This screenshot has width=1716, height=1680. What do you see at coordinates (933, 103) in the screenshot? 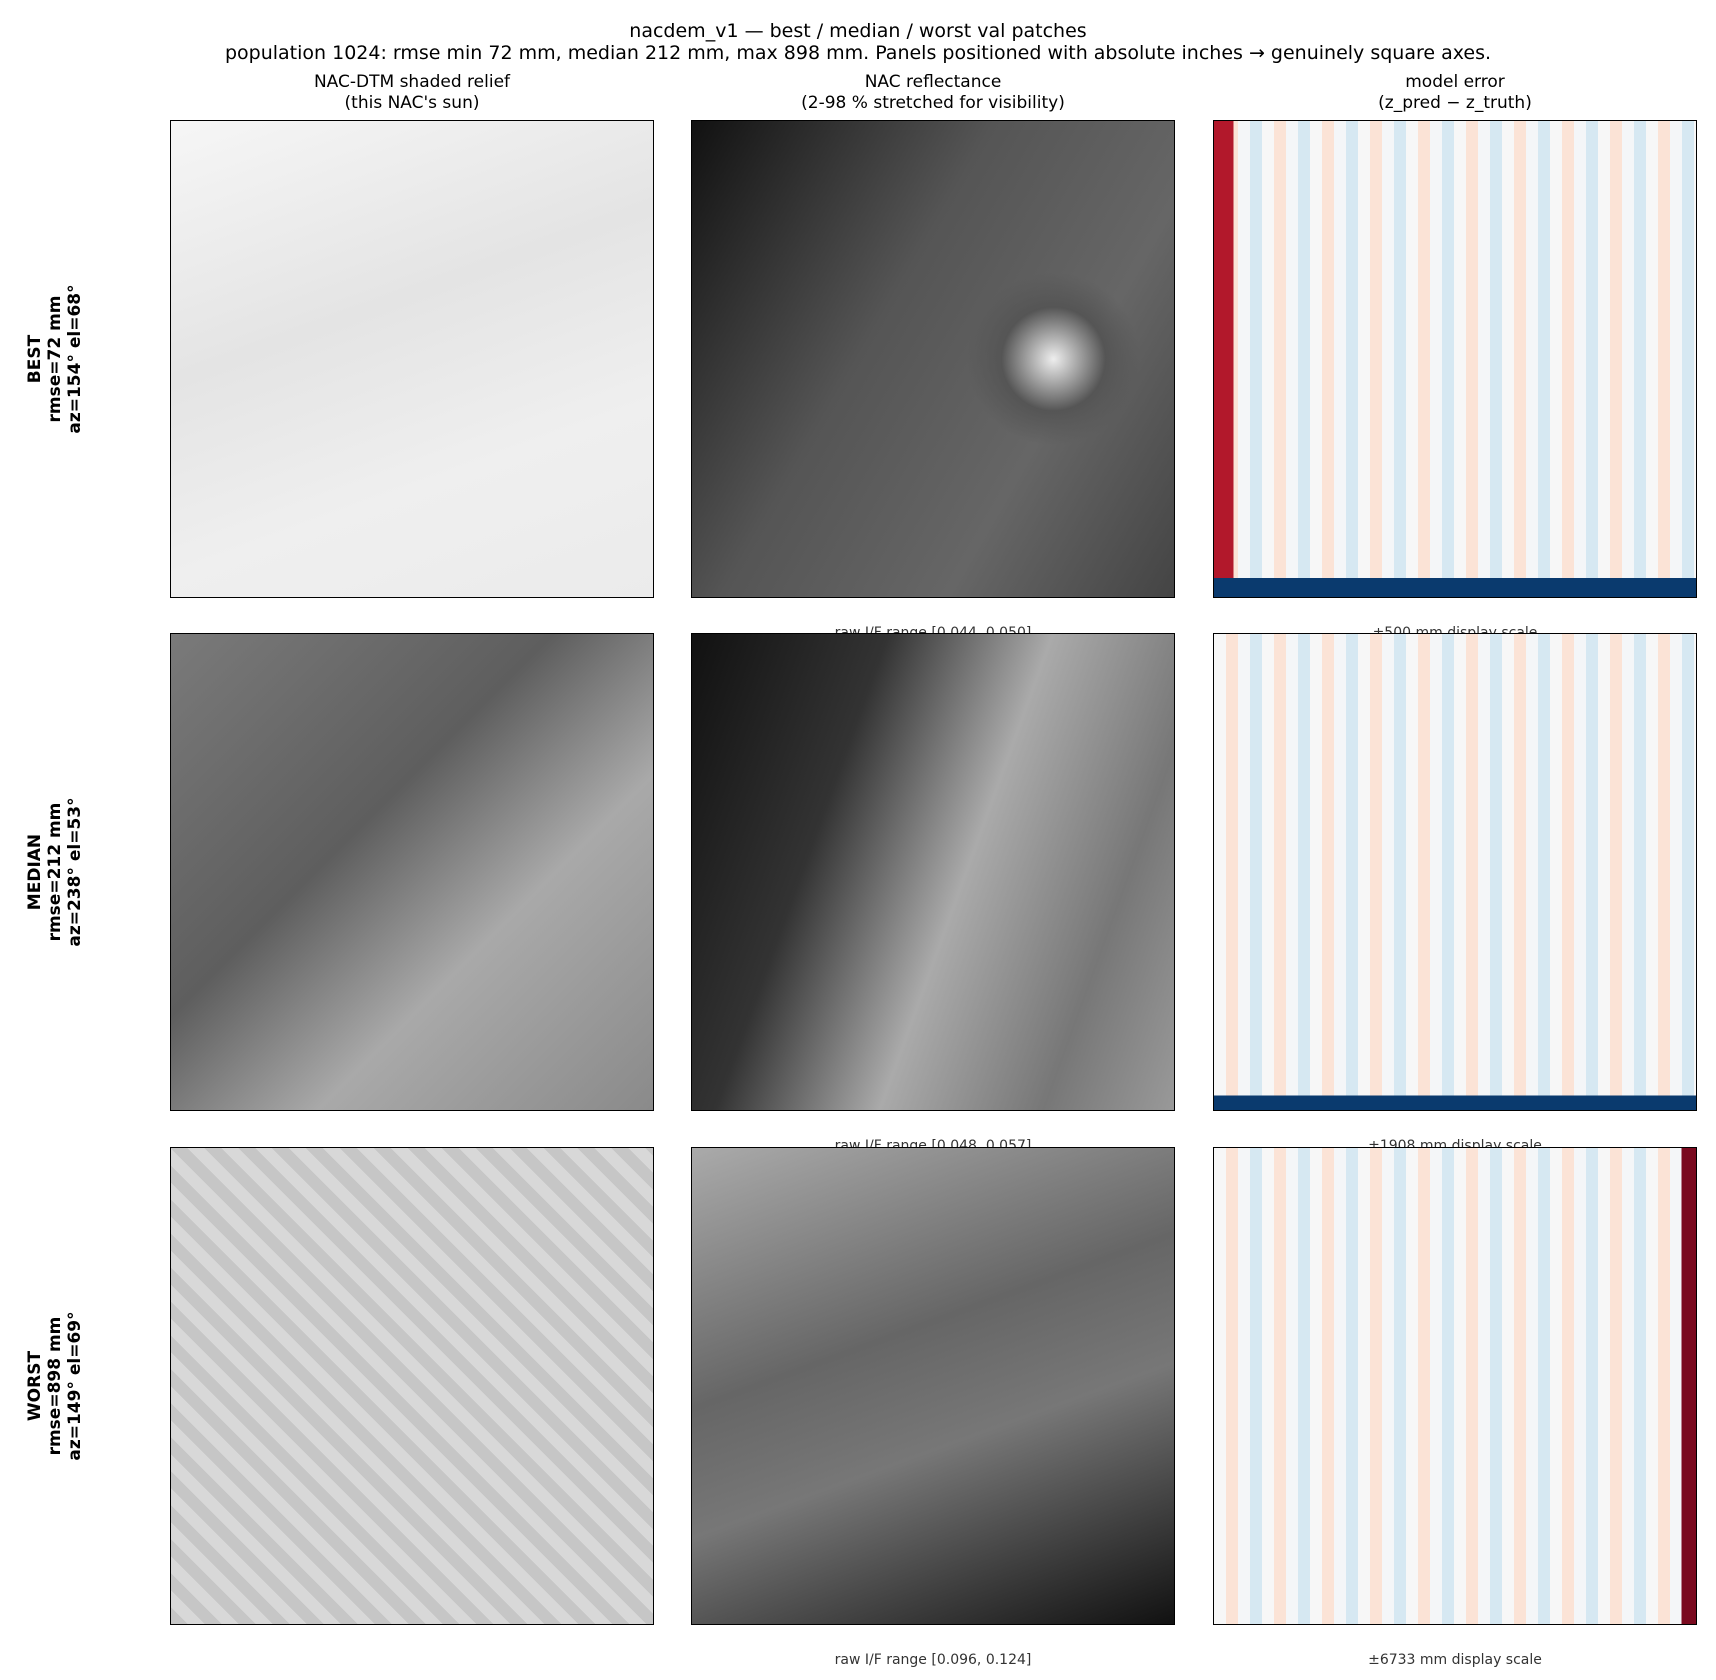
I see `column-subtitle: (2-98 % stretched for visibility)` at bounding box center [933, 103].